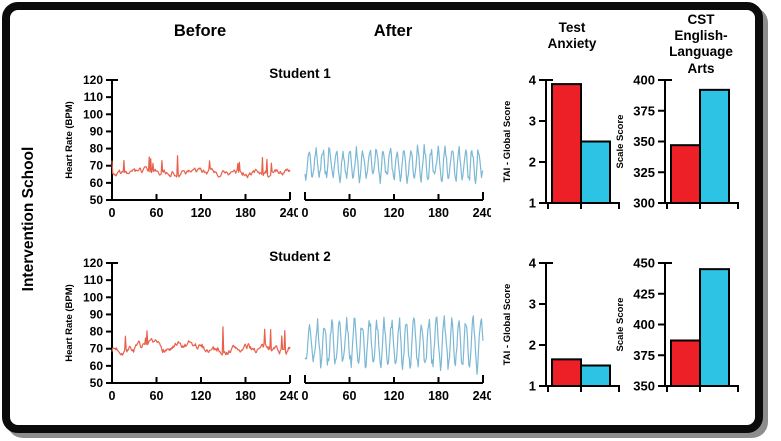 The image size is (781, 441). What do you see at coordinates (644, 293) in the screenshot?
I see `svg-text: 425` at bounding box center [644, 293].